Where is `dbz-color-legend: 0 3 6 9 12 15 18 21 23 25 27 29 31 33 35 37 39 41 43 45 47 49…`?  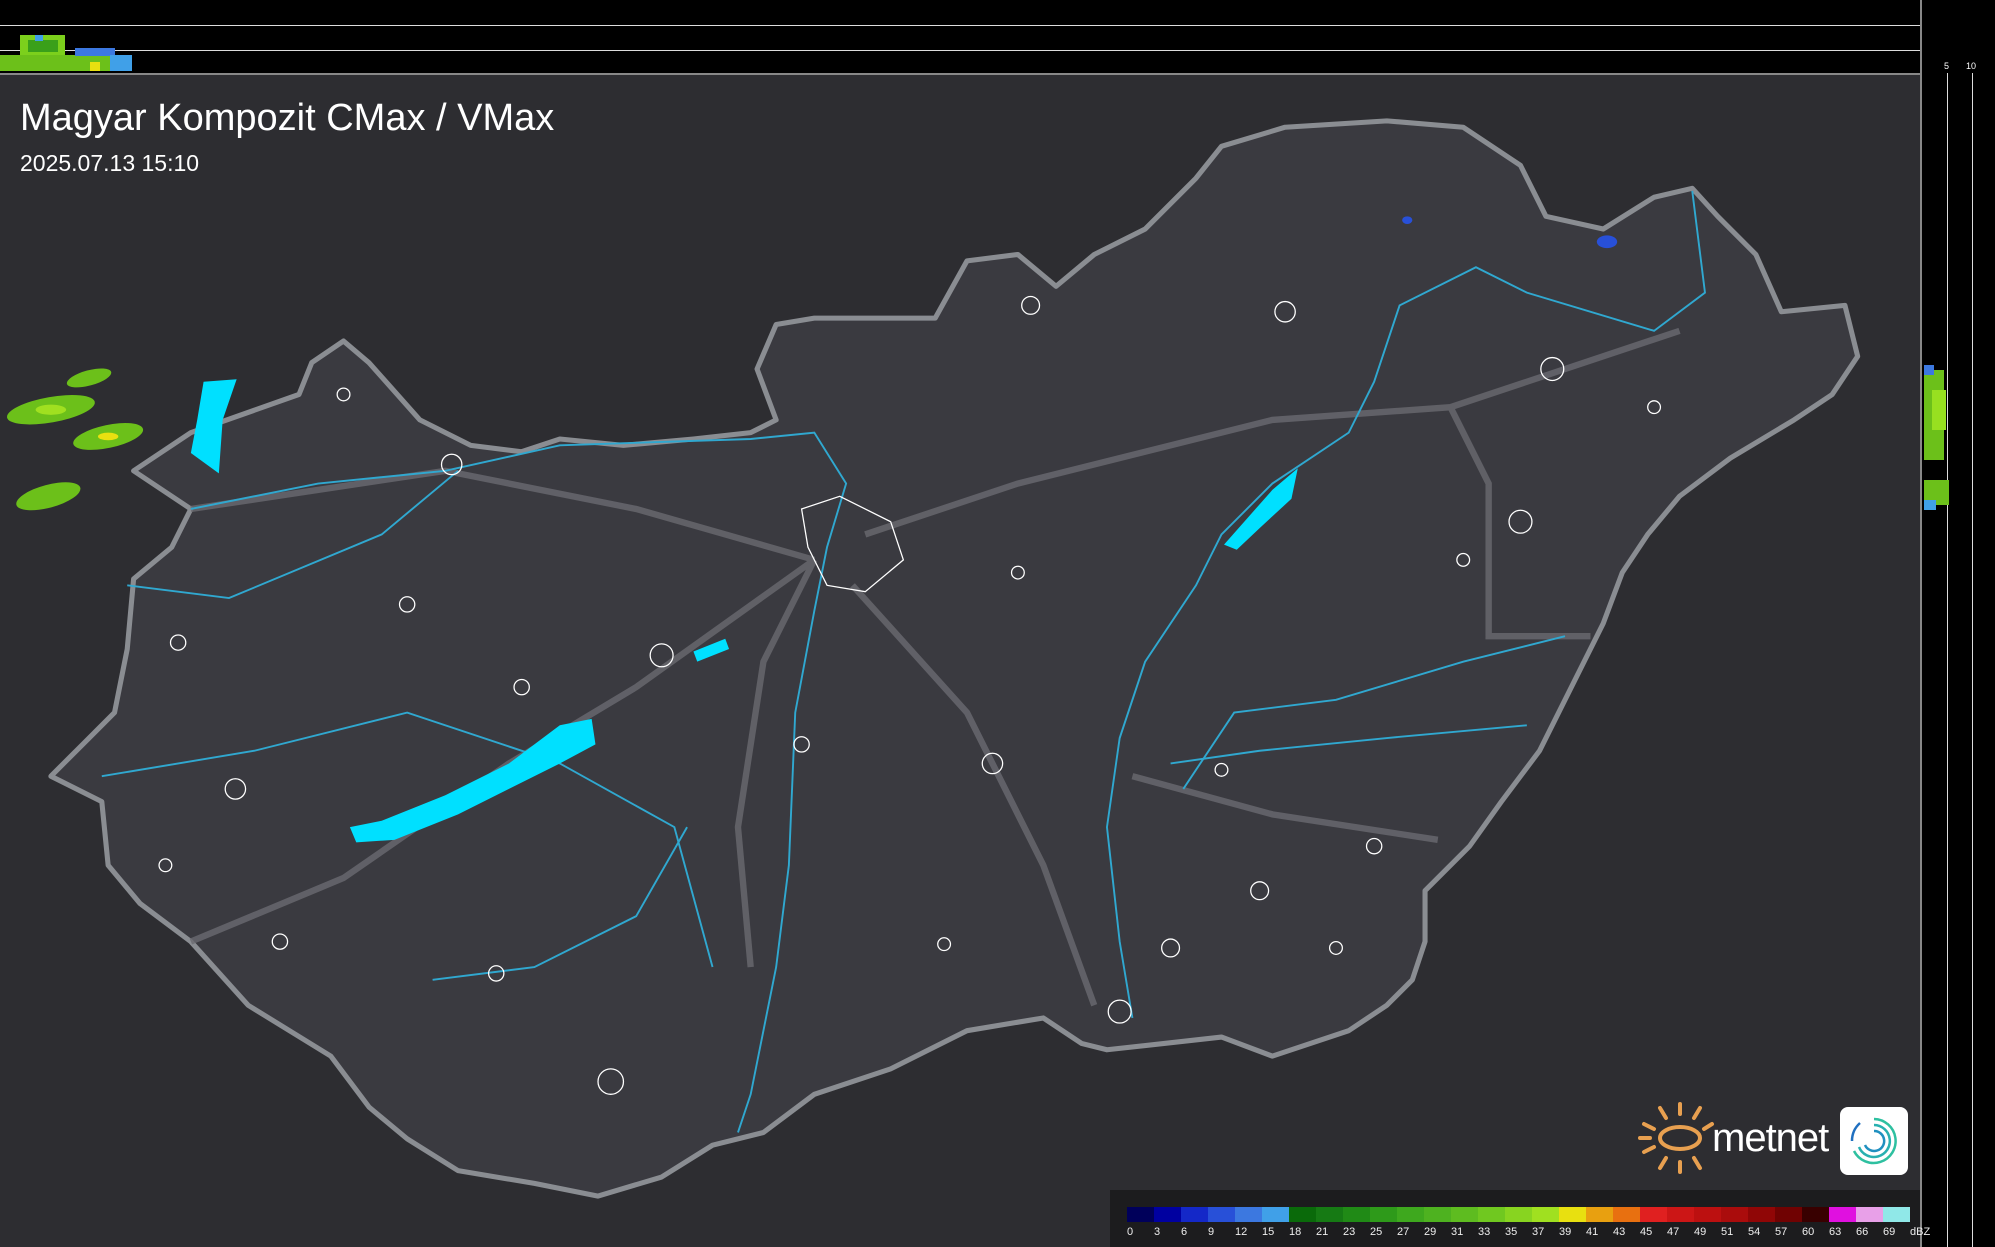 dbz-color-legend: 0 3 6 9 12 15 18 21 23 25 27 29 31 33 35 37 39 41 43 45 47 49… is located at coordinates (1520, 1218).